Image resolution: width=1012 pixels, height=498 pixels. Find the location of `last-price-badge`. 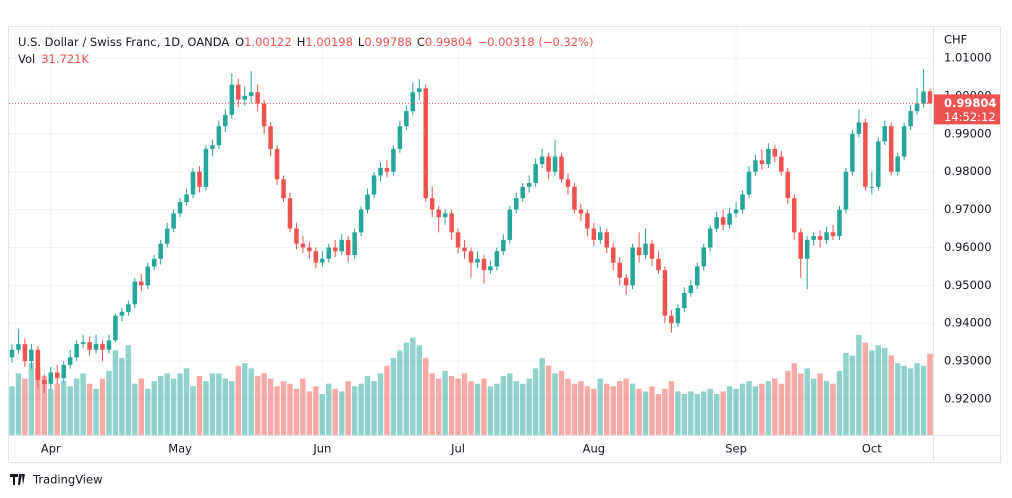

last-price-badge is located at coordinates (967, 109).